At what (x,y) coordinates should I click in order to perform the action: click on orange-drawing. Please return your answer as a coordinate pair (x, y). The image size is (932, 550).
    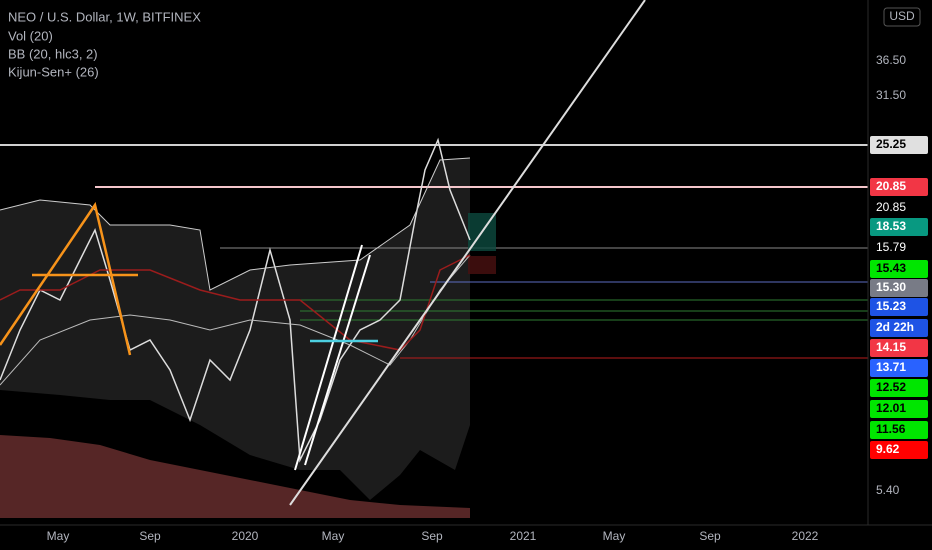
    Looking at the image, I should click on (66, 278).